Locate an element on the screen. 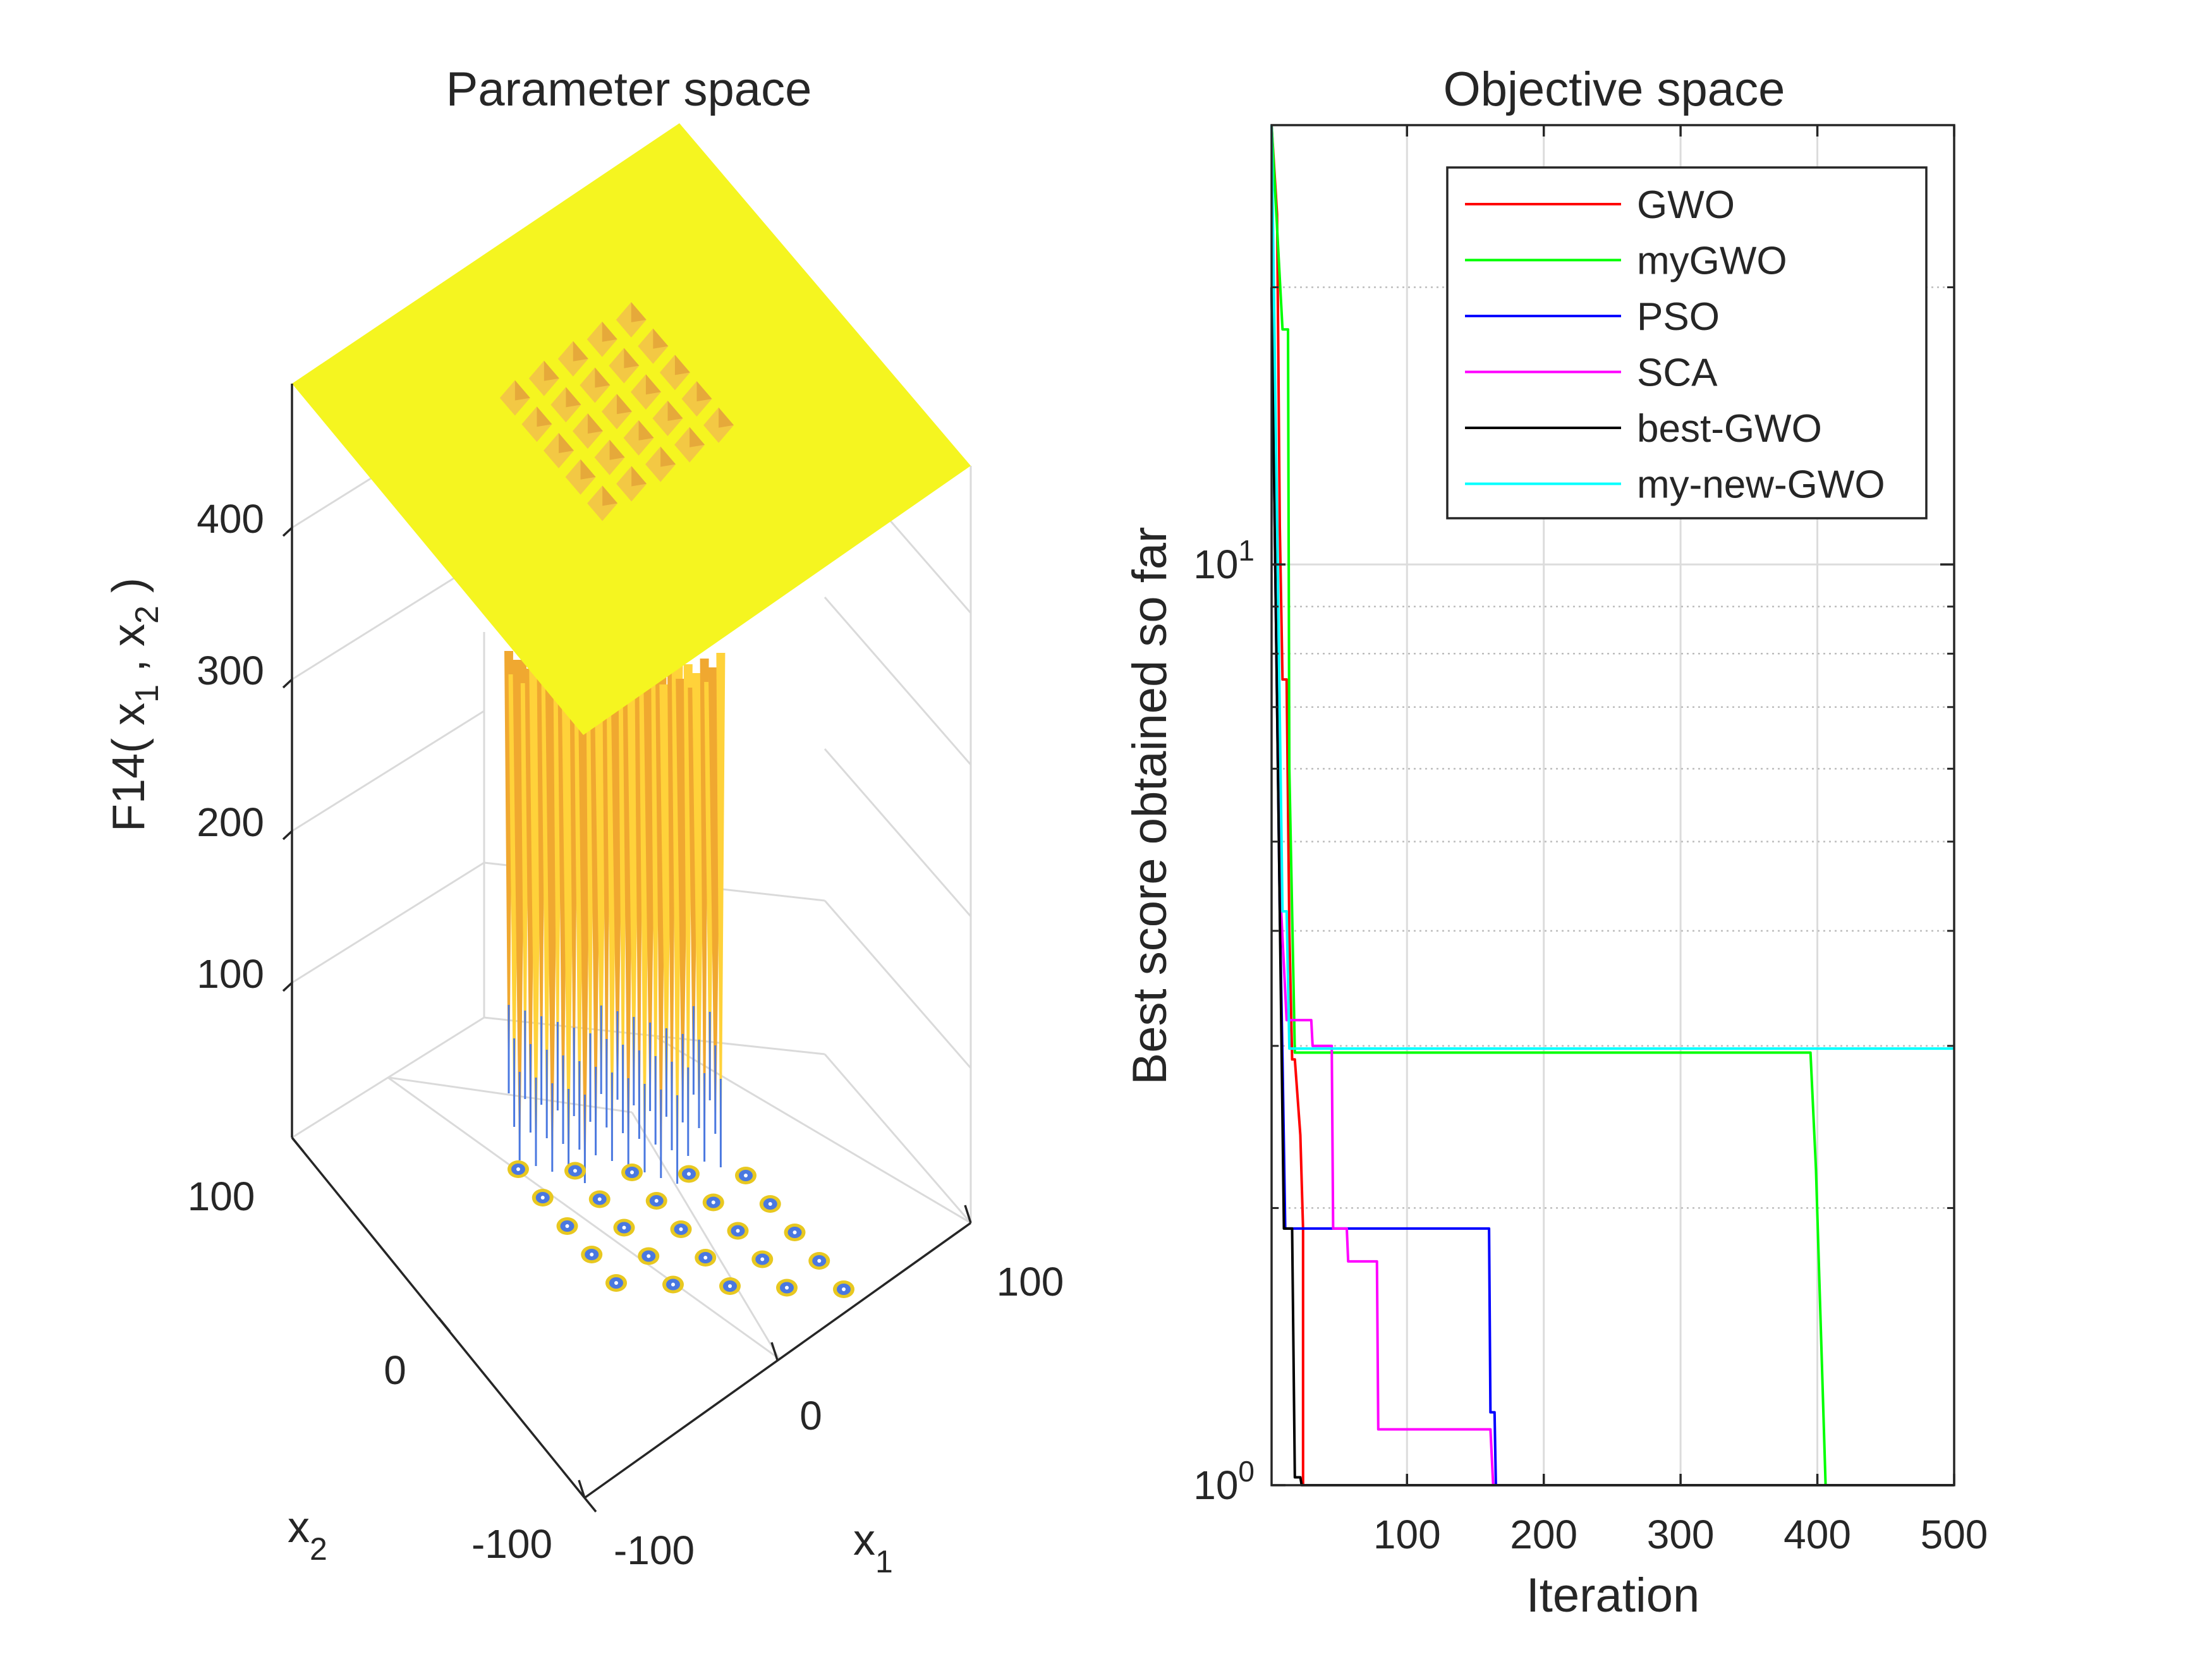 This screenshot has height=1659, width=2212. legend-box is located at coordinates (1687, 343).